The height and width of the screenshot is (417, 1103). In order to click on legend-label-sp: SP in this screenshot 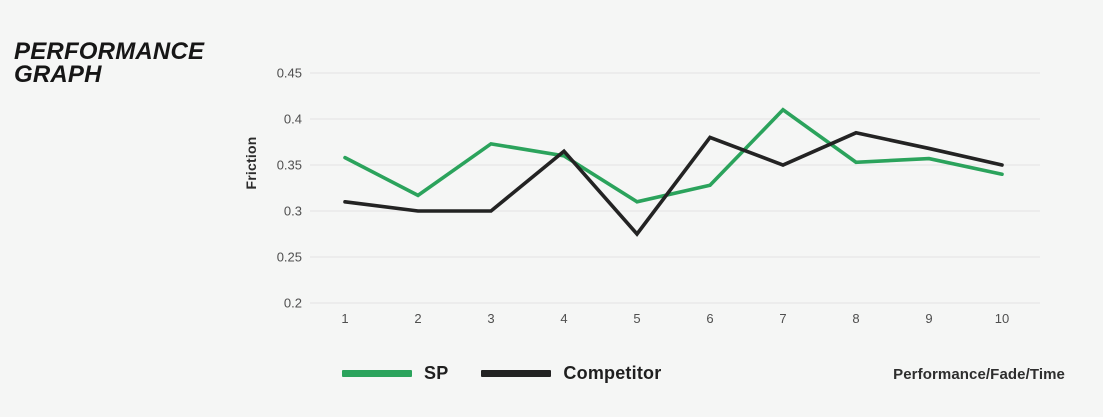, I will do `click(436, 373)`.